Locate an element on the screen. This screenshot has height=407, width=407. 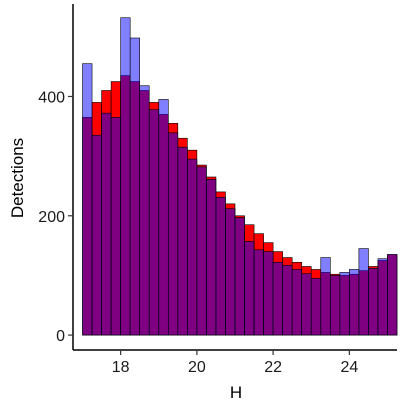
x-tick-label: 18 is located at coordinates (121, 367).